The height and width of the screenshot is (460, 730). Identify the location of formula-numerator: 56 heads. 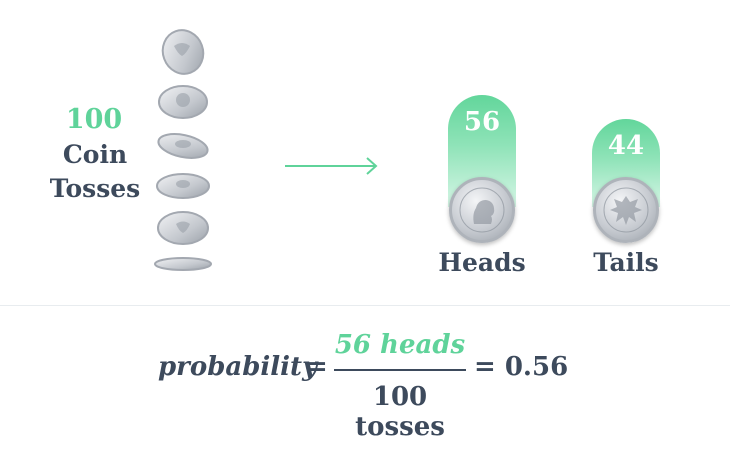
(400, 345).